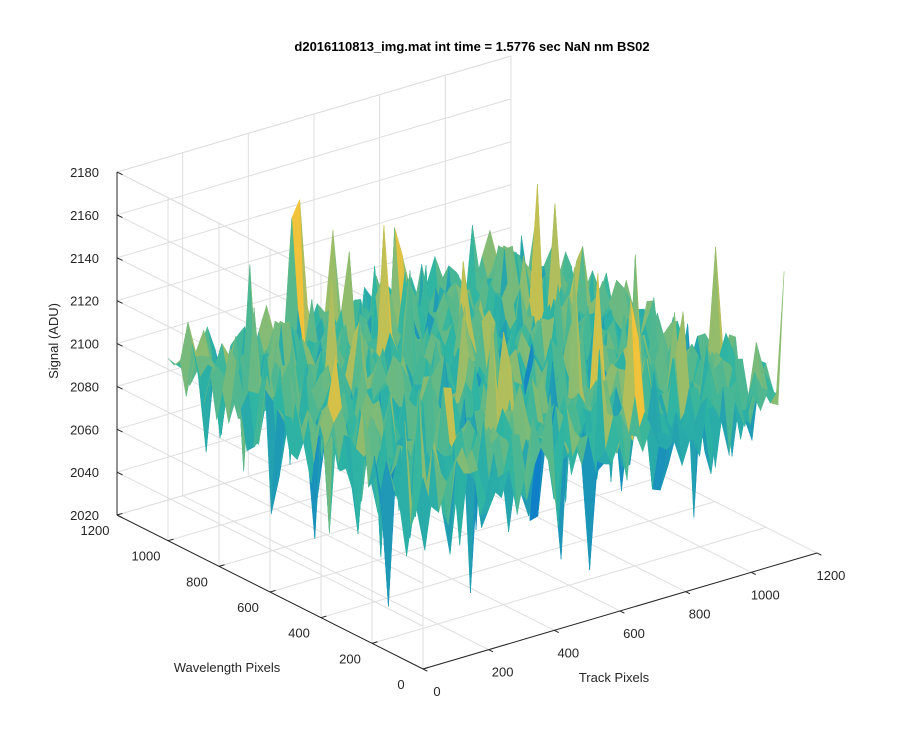 The height and width of the screenshot is (750, 900). What do you see at coordinates (248, 607) in the screenshot?
I see `y-tick-label: 600` at bounding box center [248, 607].